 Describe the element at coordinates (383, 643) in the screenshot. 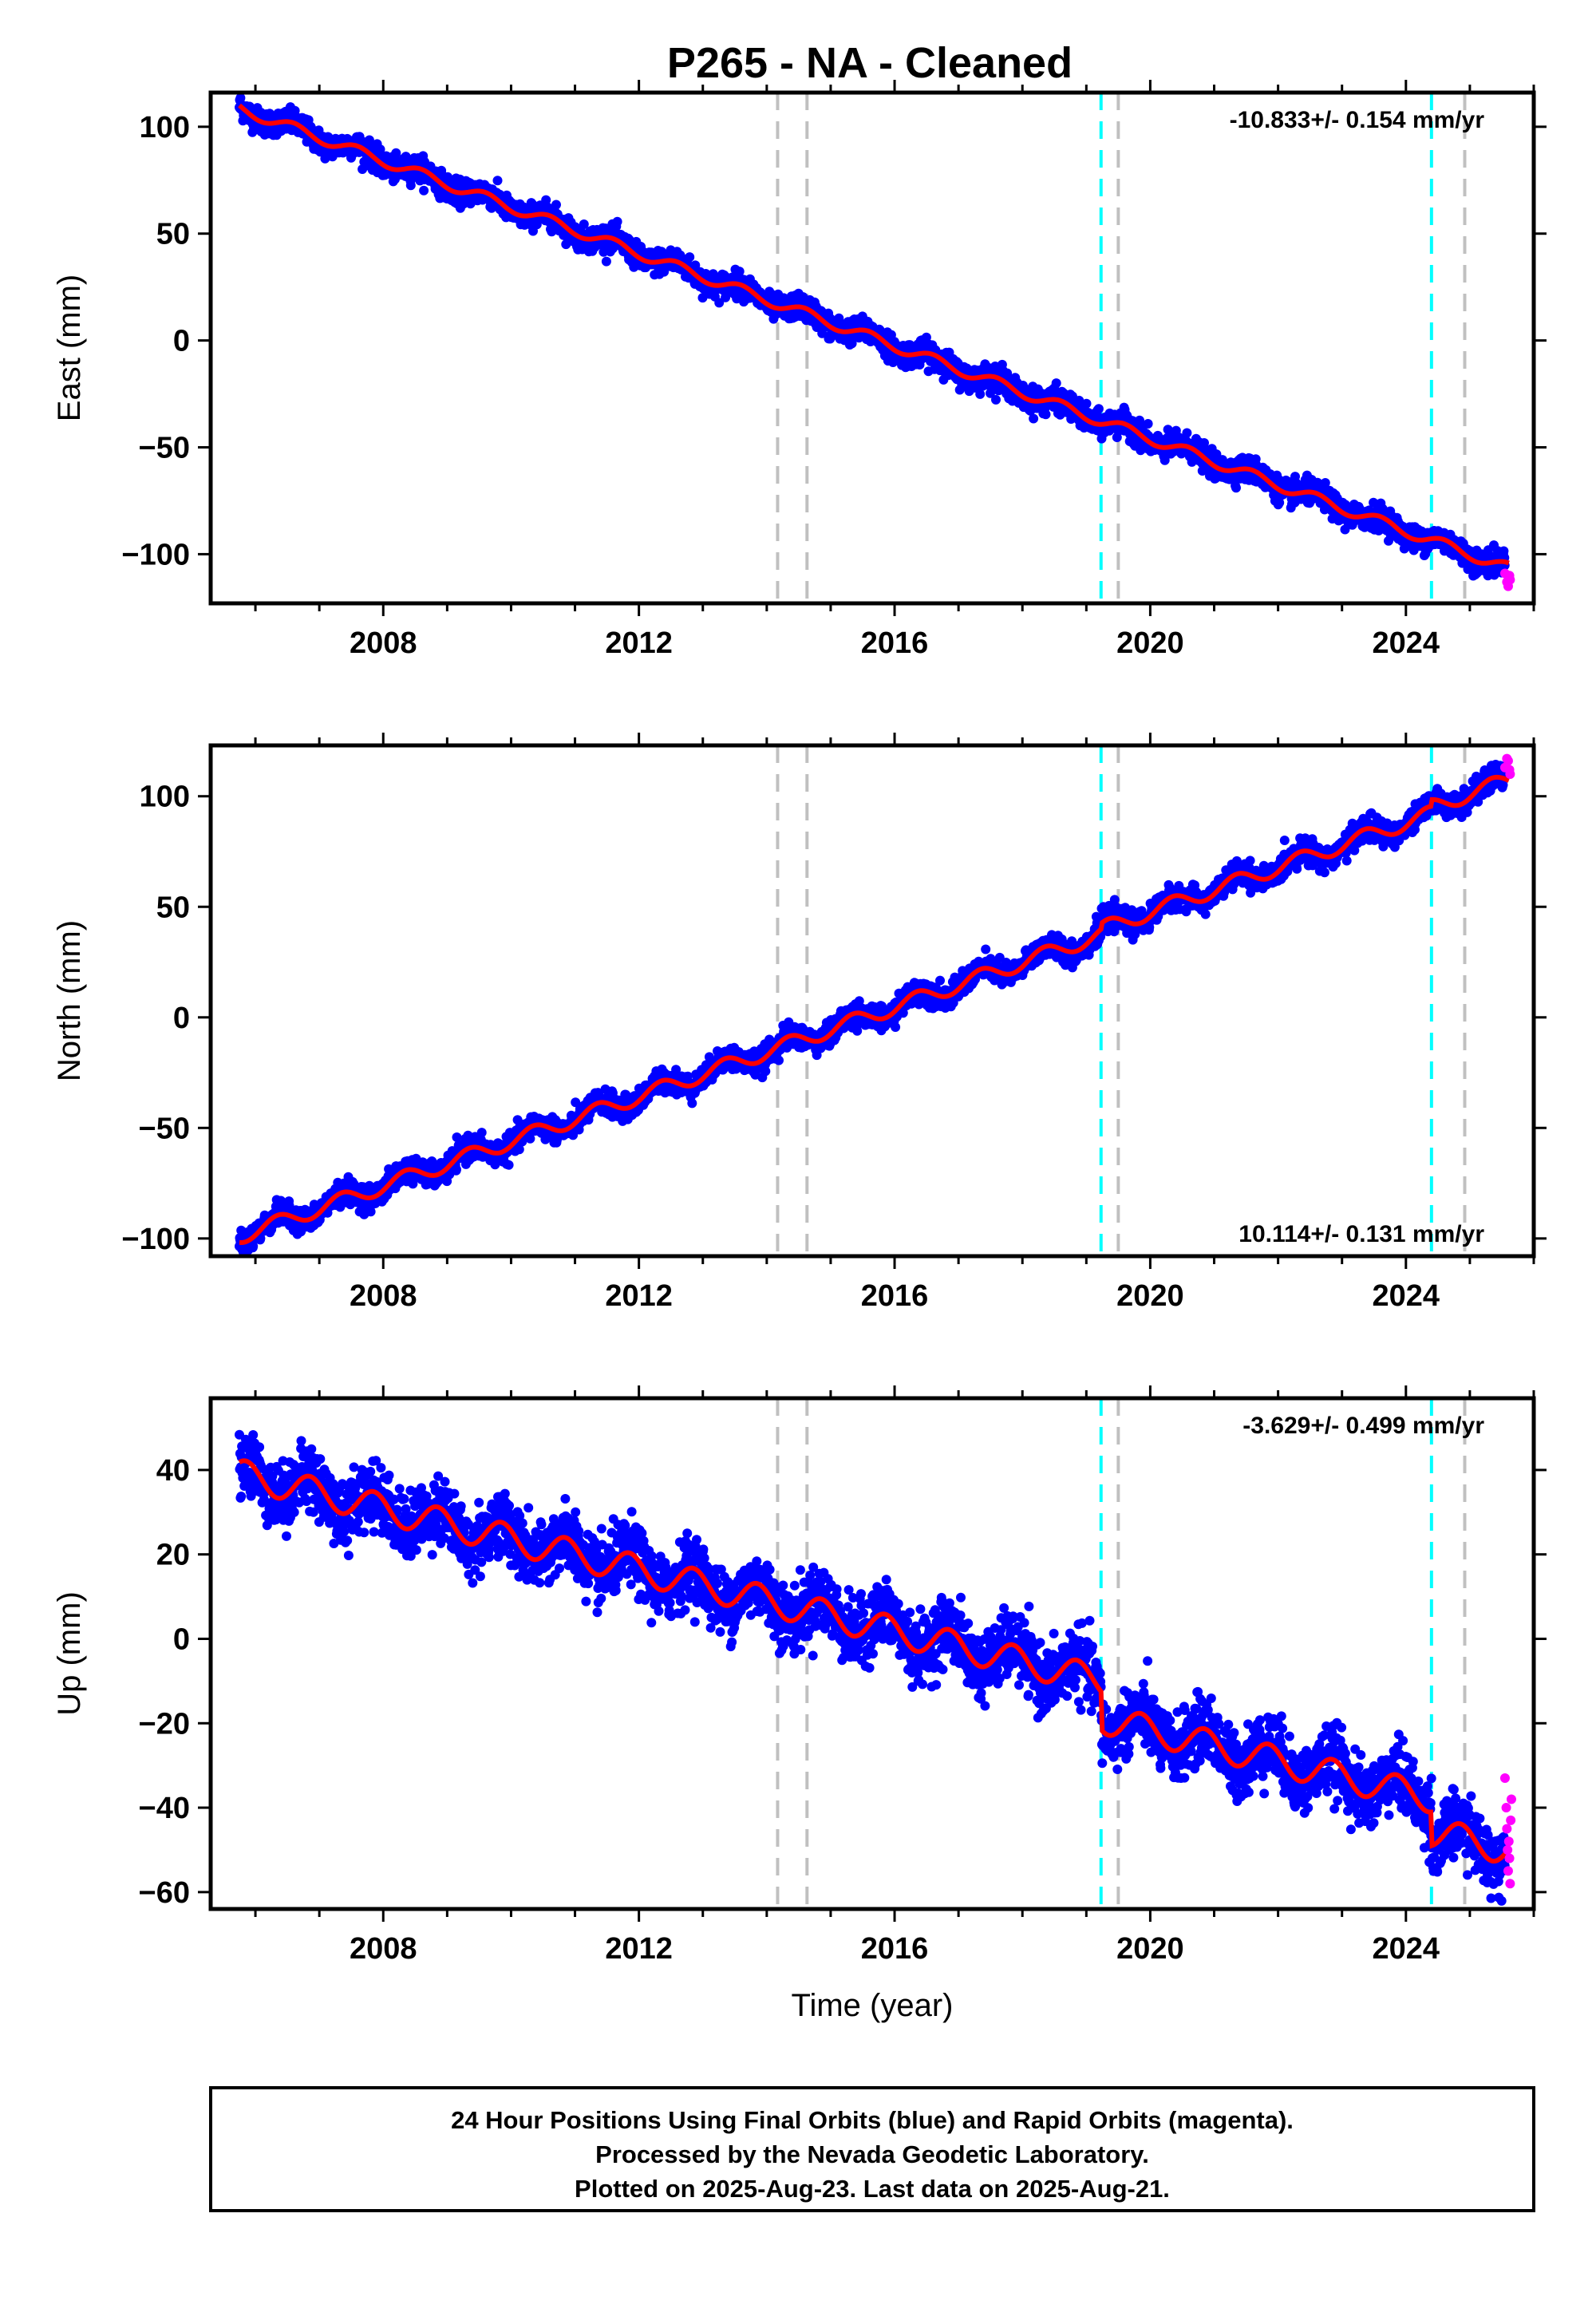

I see `x-tick-label: 2008` at that location.